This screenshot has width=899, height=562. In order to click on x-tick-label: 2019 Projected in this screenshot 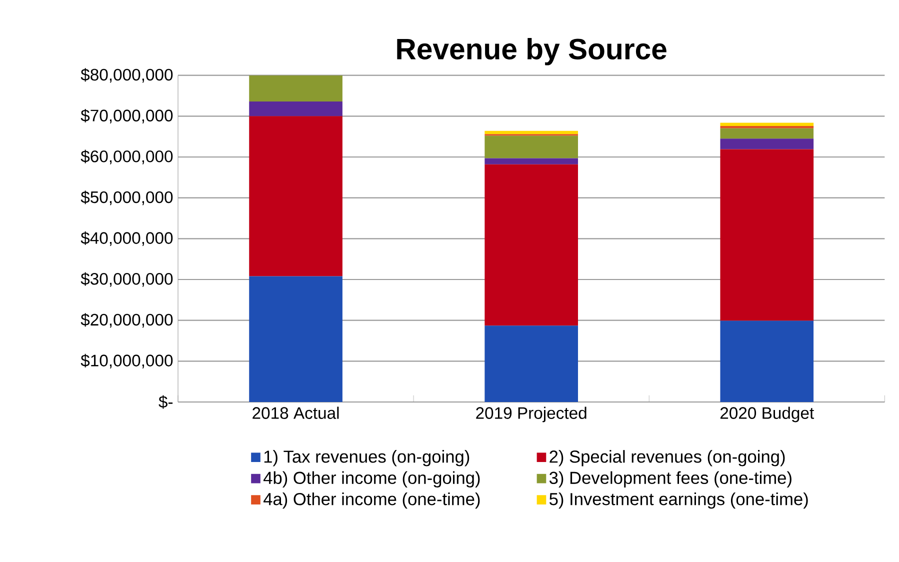, I will do `click(531, 414)`.